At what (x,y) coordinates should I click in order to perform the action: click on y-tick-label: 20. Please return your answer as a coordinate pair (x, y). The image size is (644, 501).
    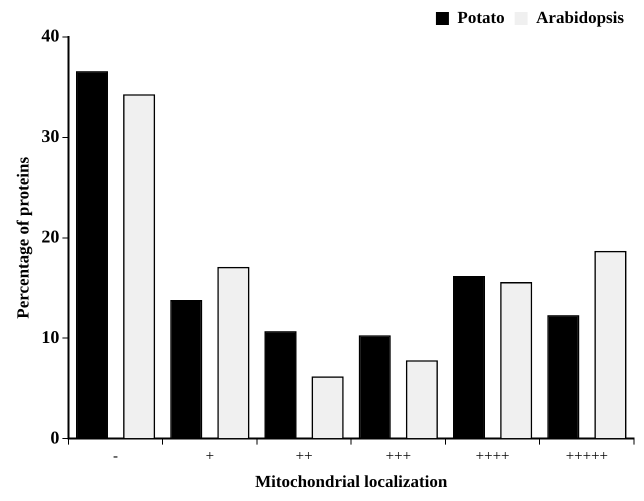
    Looking at the image, I should click on (50, 236).